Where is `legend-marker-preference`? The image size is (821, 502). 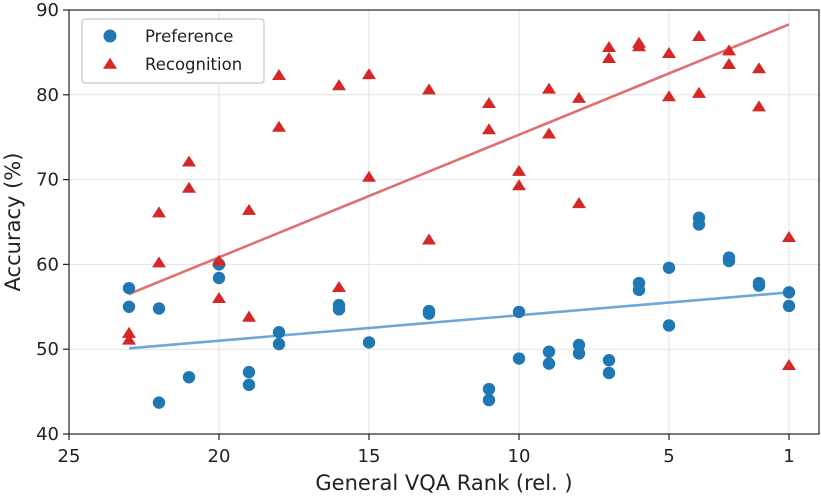
legend-marker-preference is located at coordinates (110, 36).